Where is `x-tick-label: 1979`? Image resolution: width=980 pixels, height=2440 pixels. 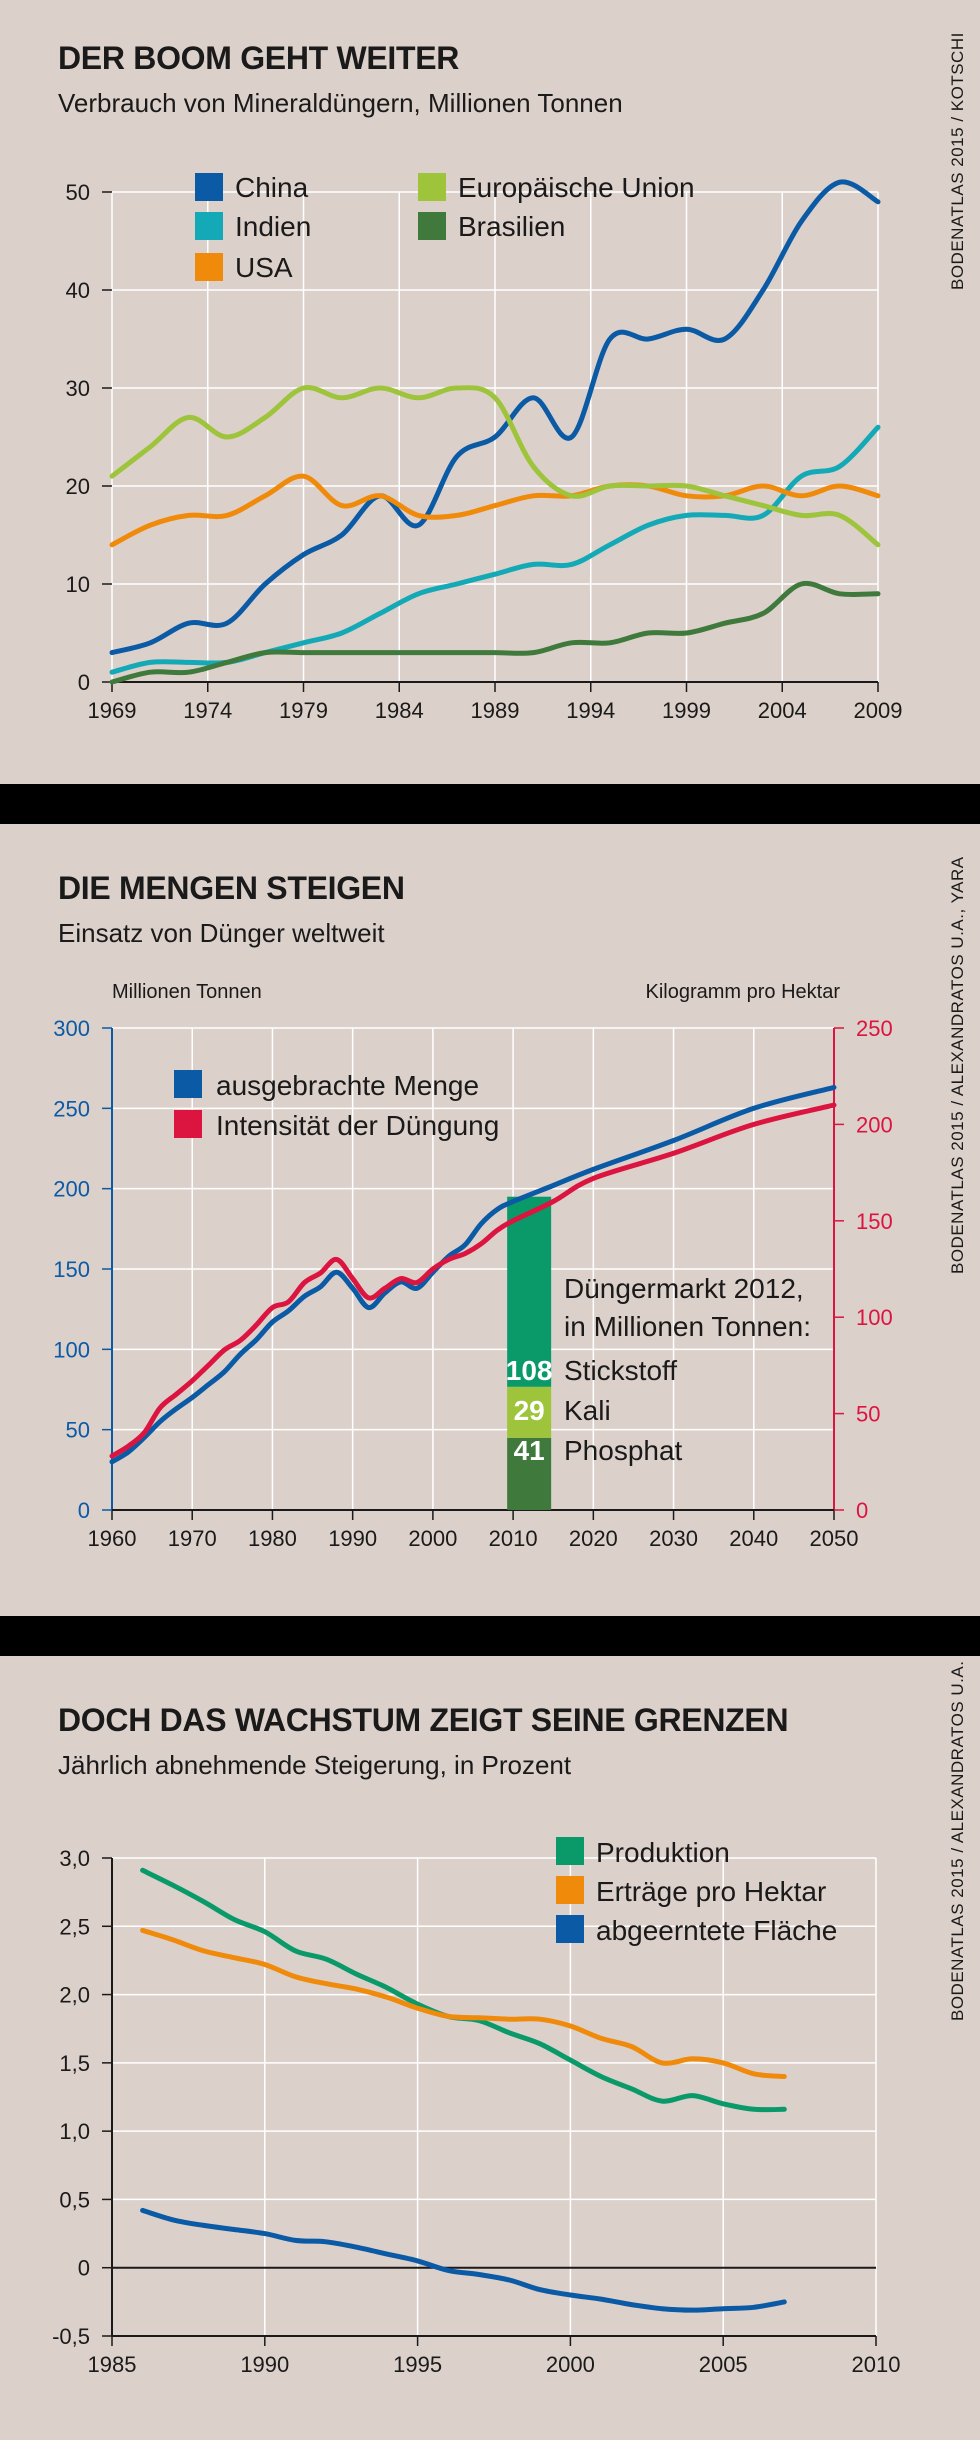
x-tick-label: 1979 is located at coordinates (303, 710).